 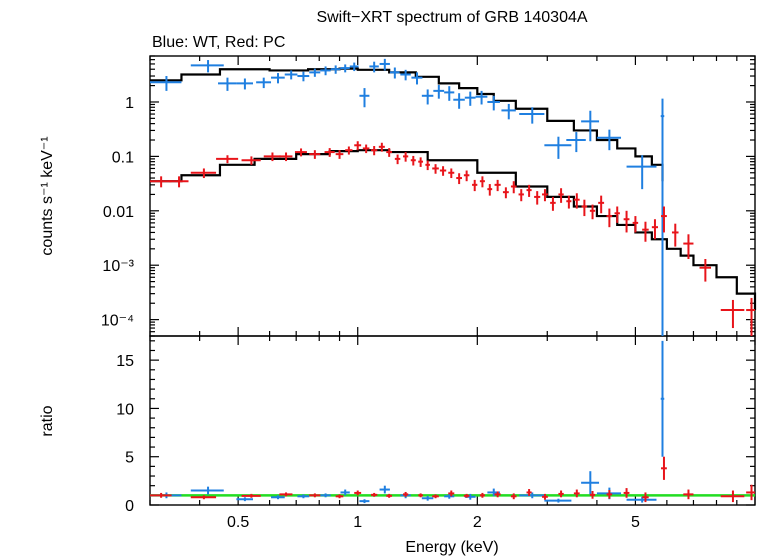 What do you see at coordinates (125, 361) in the screenshot?
I see `y-tick-label-bottom: 15` at bounding box center [125, 361].